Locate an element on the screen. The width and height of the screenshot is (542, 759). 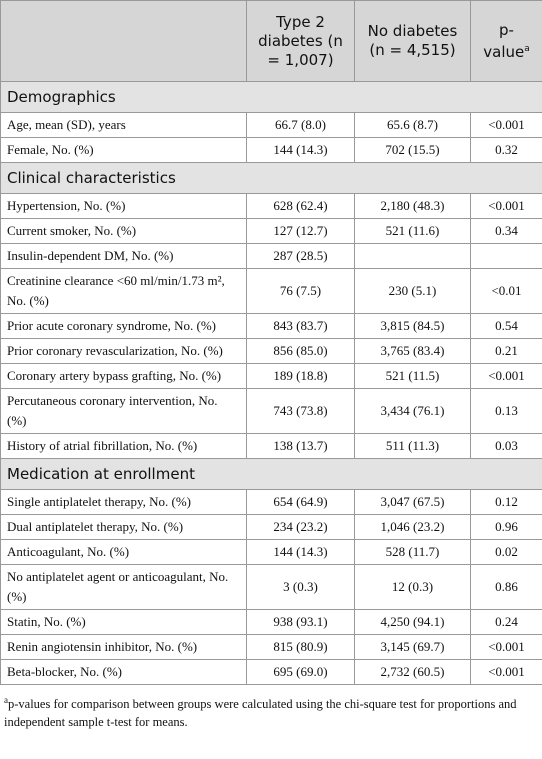
row-label: Dual antiplatelet therapy, No. (%) is located at coordinates (123, 527).